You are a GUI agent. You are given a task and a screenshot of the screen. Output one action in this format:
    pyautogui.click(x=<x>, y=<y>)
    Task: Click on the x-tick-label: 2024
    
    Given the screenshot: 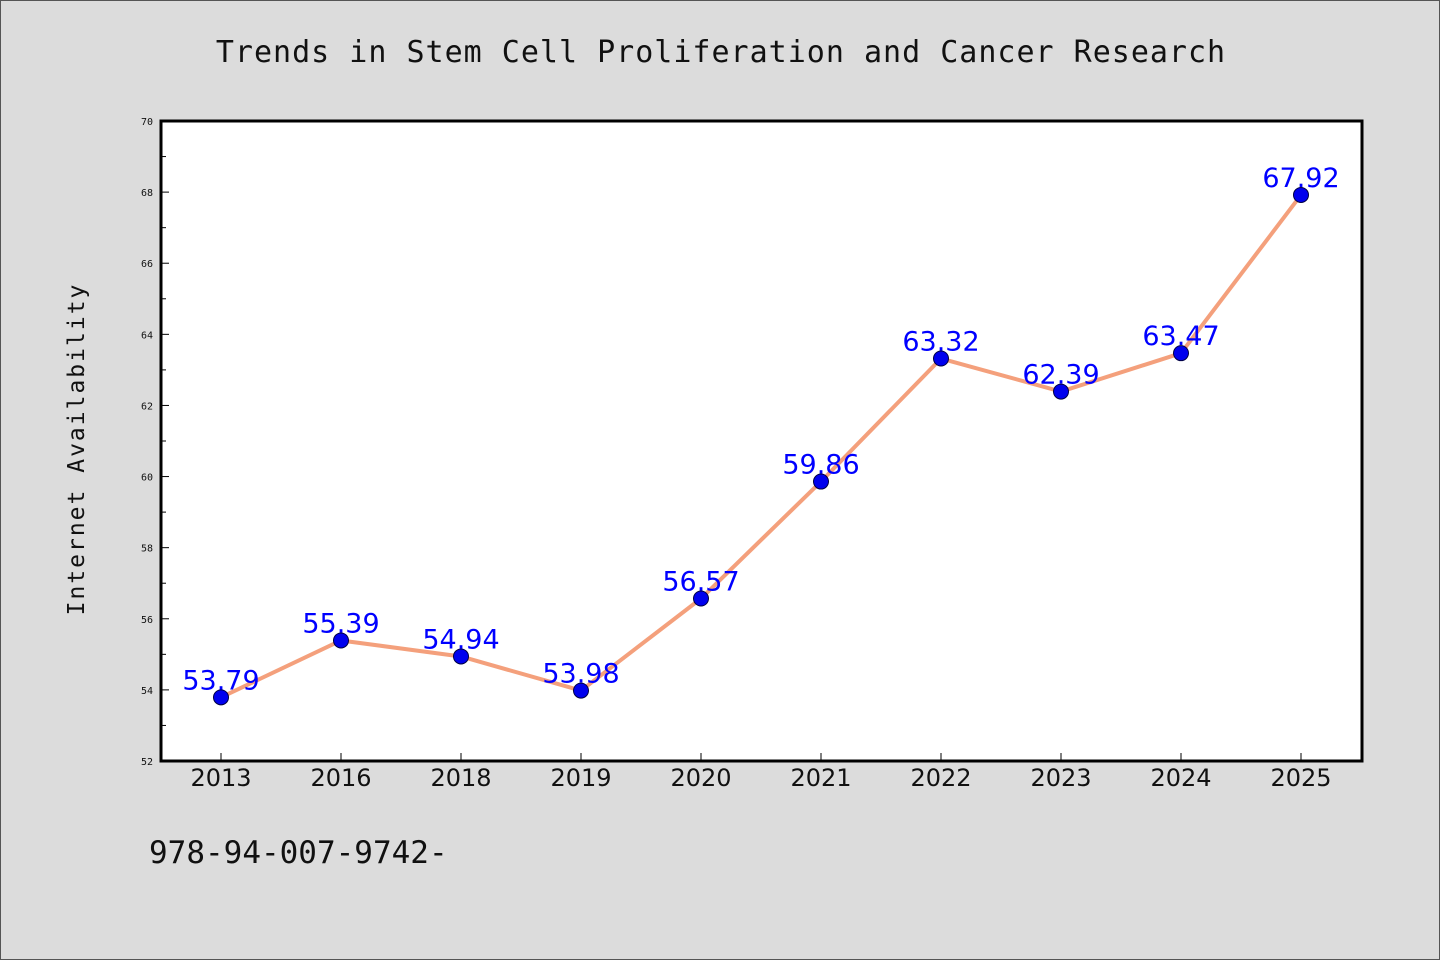 What is the action you would take?
    pyautogui.click(x=1180, y=778)
    